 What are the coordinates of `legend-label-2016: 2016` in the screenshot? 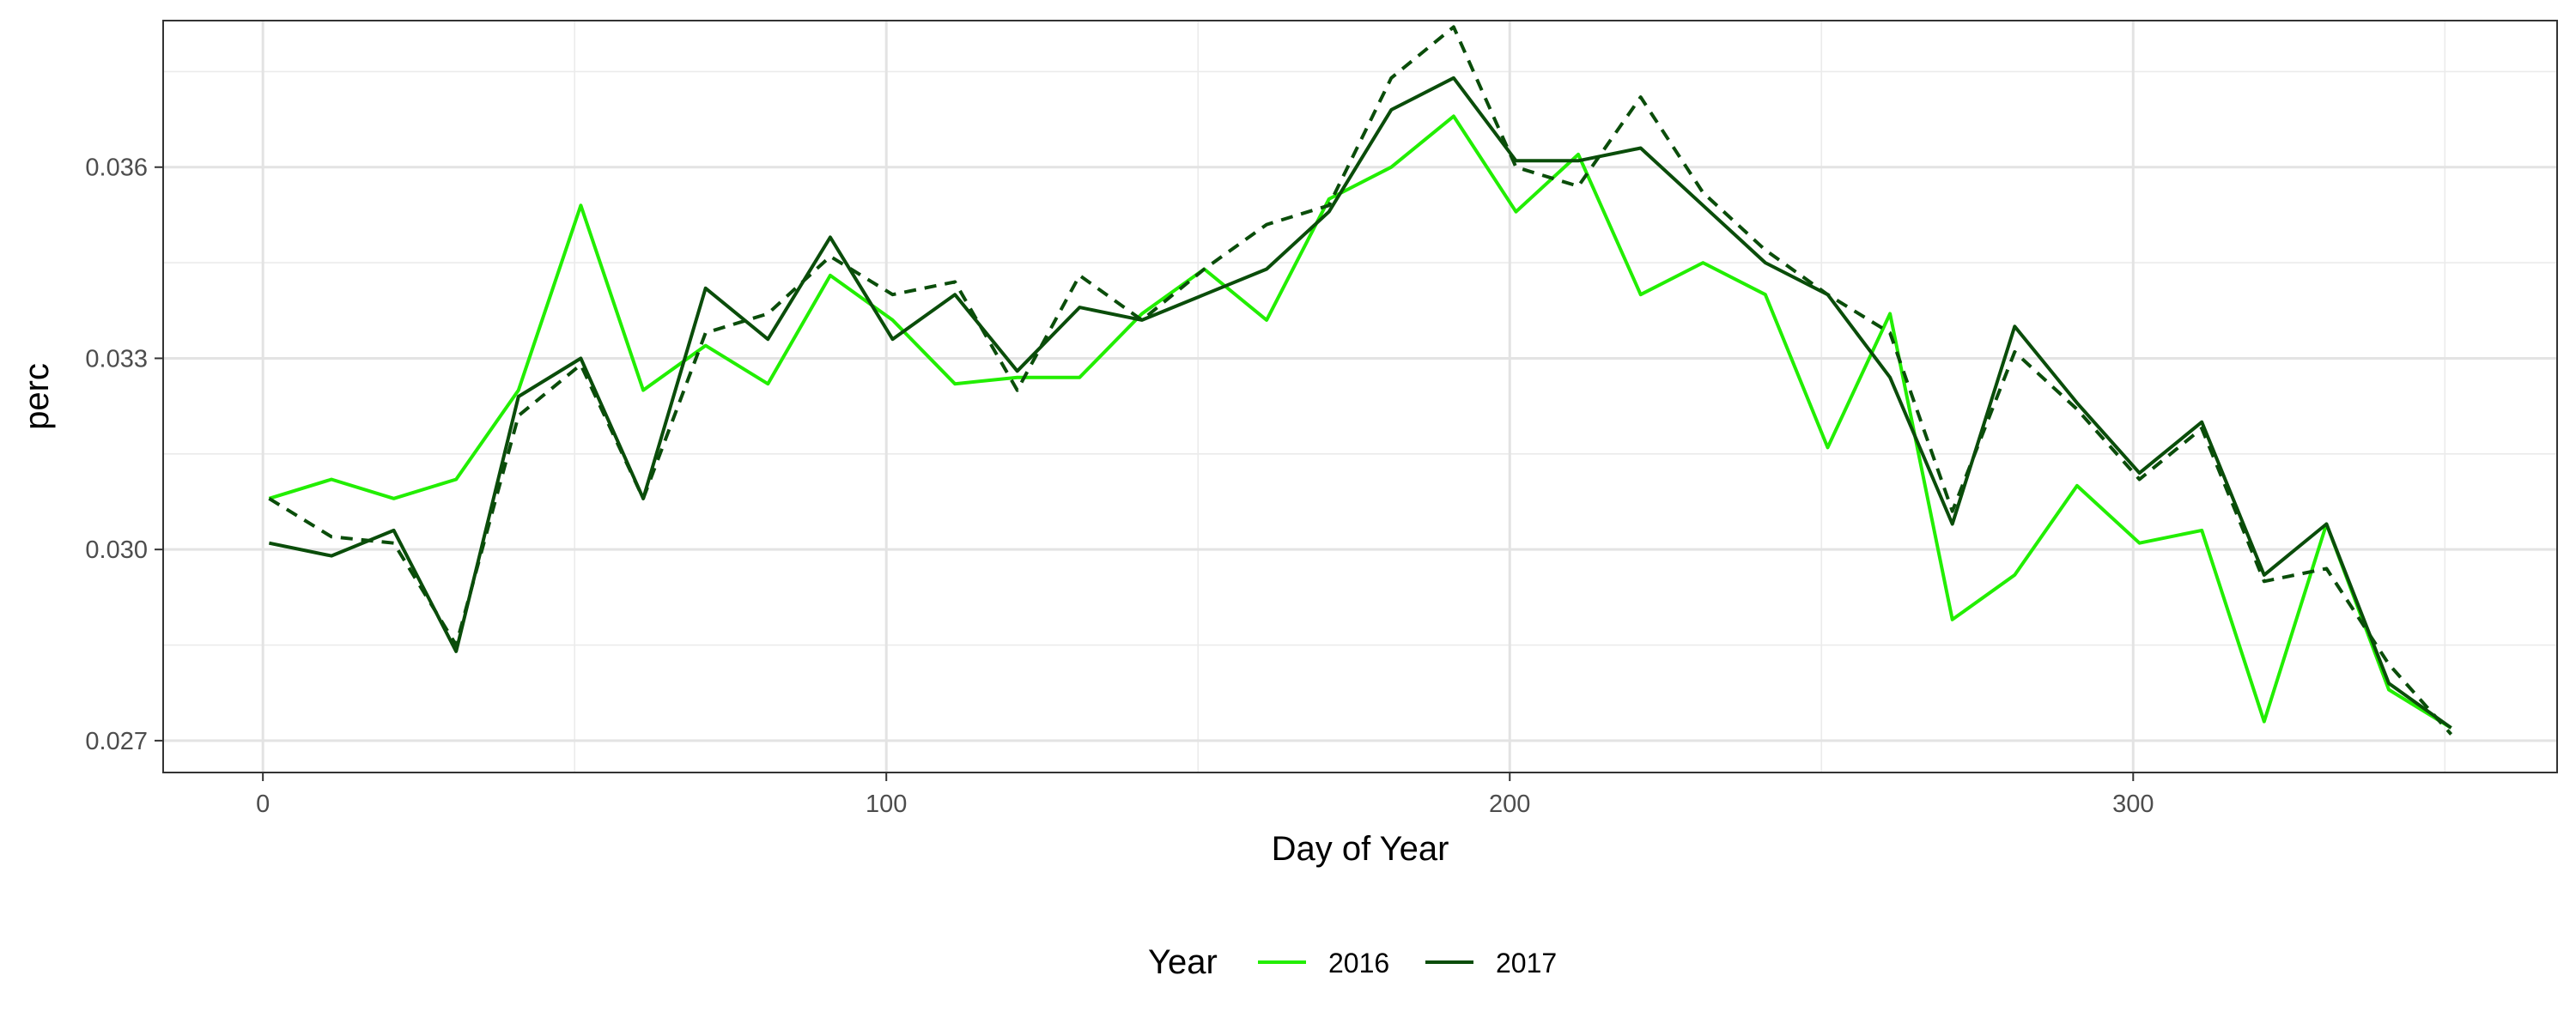 It's located at (1358, 963).